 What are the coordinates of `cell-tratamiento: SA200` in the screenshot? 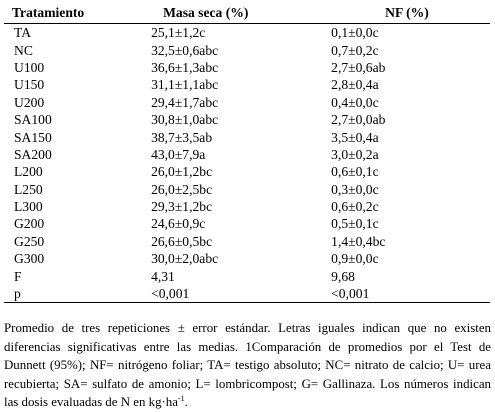 It's located at (33, 154).